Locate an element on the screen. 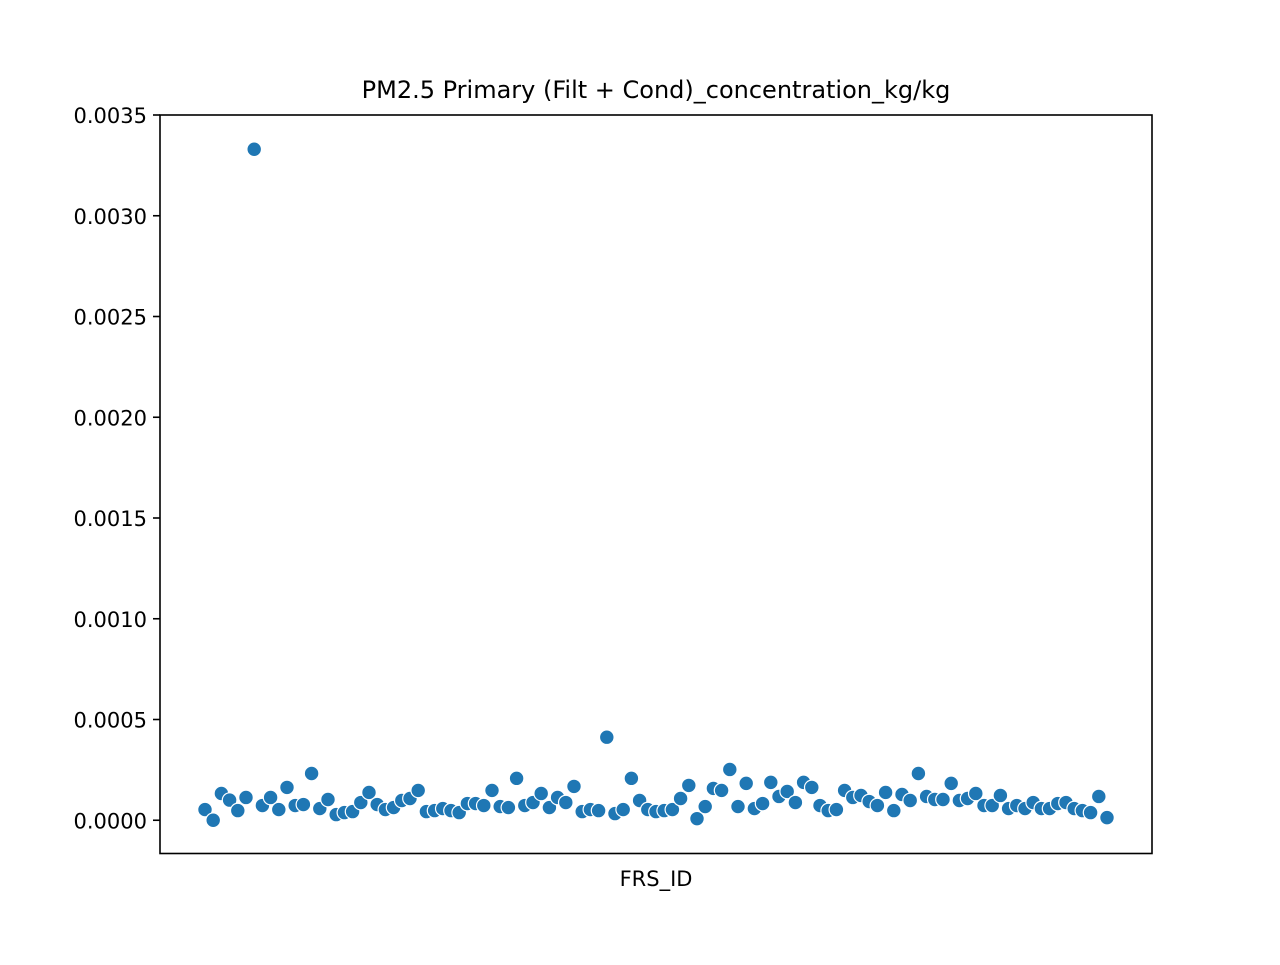 This screenshot has width=1280, height=965. x-axis-label: FRS_ID is located at coordinates (656, 879).